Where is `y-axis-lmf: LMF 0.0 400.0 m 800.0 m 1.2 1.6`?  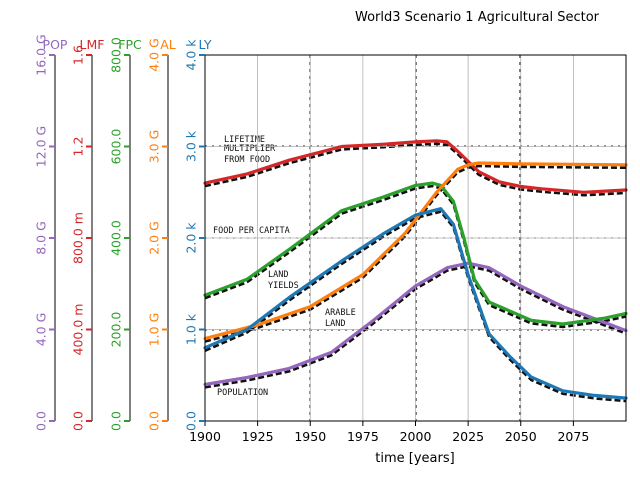 y-axis-lmf: LMF 0.0 400.0 m 800.0 m 1.2 1.6 is located at coordinates (88, 234).